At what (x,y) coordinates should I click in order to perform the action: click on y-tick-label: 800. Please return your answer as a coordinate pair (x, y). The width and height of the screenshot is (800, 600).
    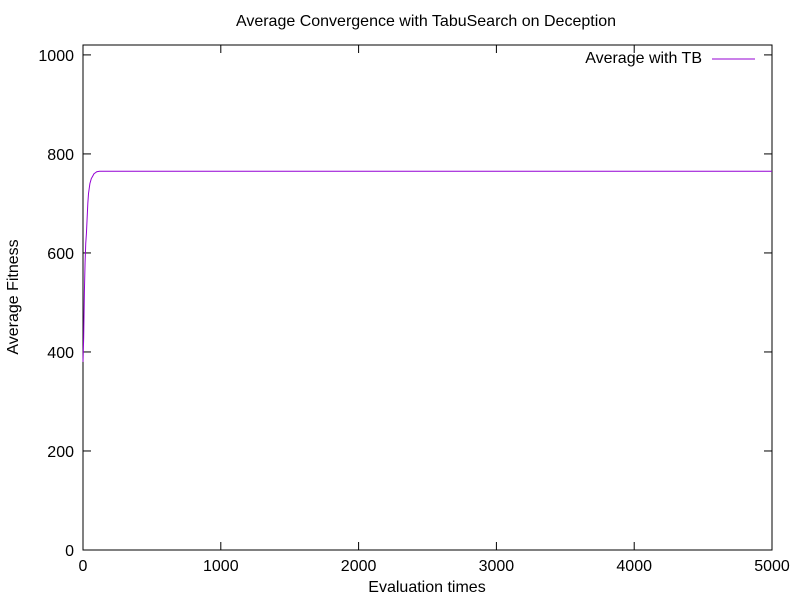
    Looking at the image, I should click on (60, 155).